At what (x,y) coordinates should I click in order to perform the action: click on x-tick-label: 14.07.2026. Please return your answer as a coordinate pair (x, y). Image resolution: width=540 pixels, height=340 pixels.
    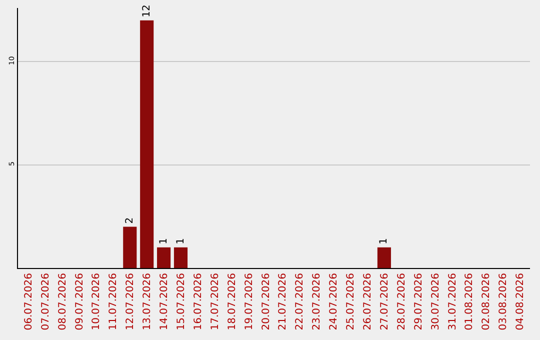
    Looking at the image, I should click on (164, 301).